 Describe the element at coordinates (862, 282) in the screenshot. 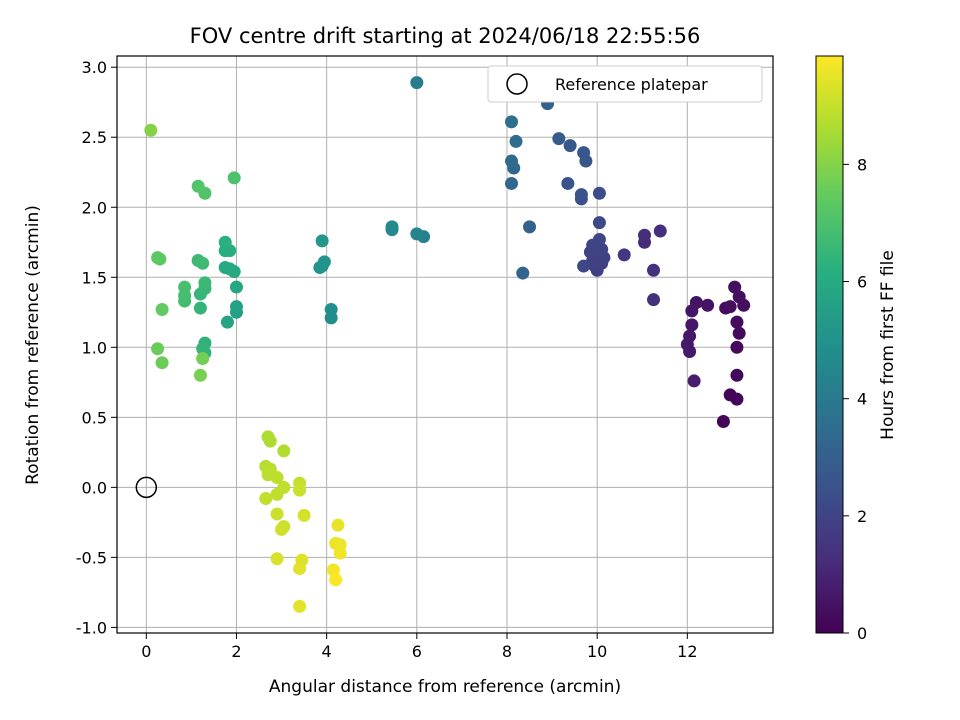

I see `colorbar-tick-label: 6` at that location.